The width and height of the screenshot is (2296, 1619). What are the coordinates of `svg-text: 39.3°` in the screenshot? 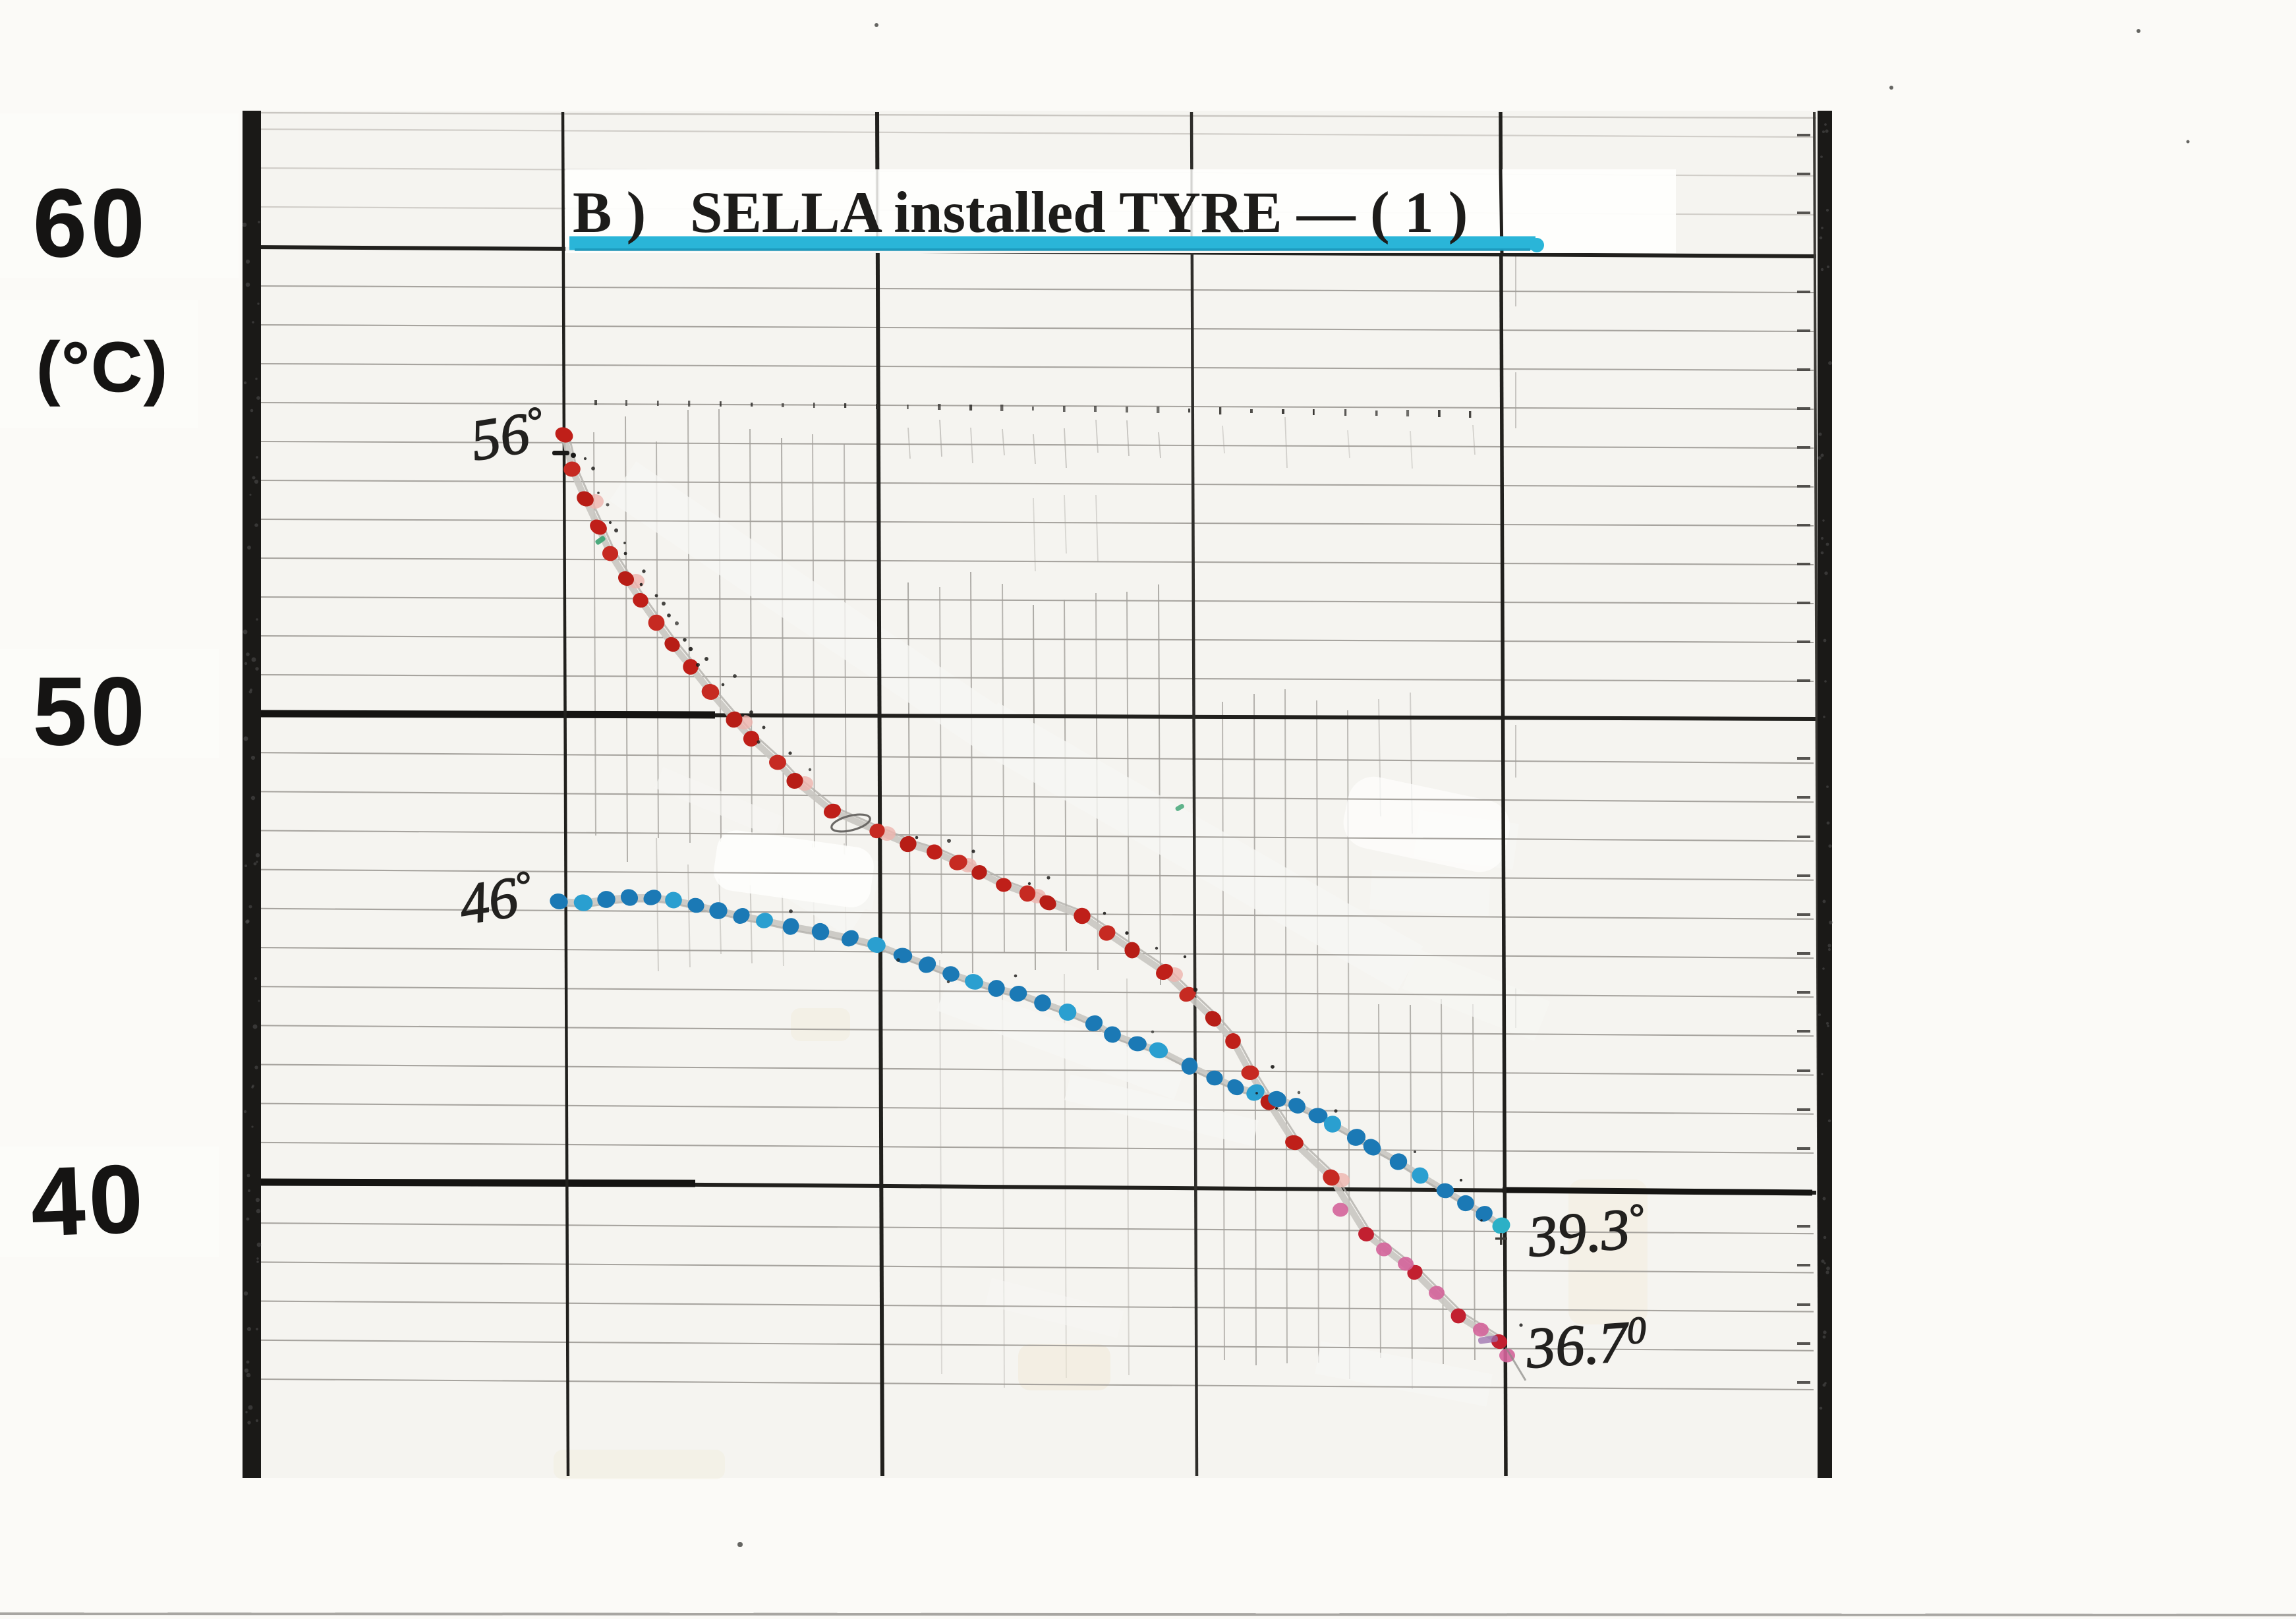 It's located at (1586, 1232).